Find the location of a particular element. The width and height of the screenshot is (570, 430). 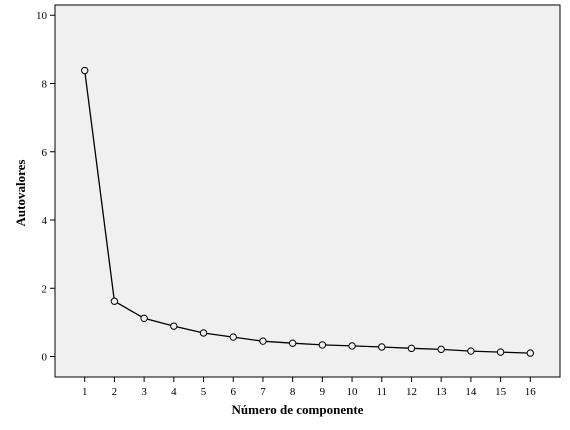

x-tick-label: 7 is located at coordinates (263, 392).